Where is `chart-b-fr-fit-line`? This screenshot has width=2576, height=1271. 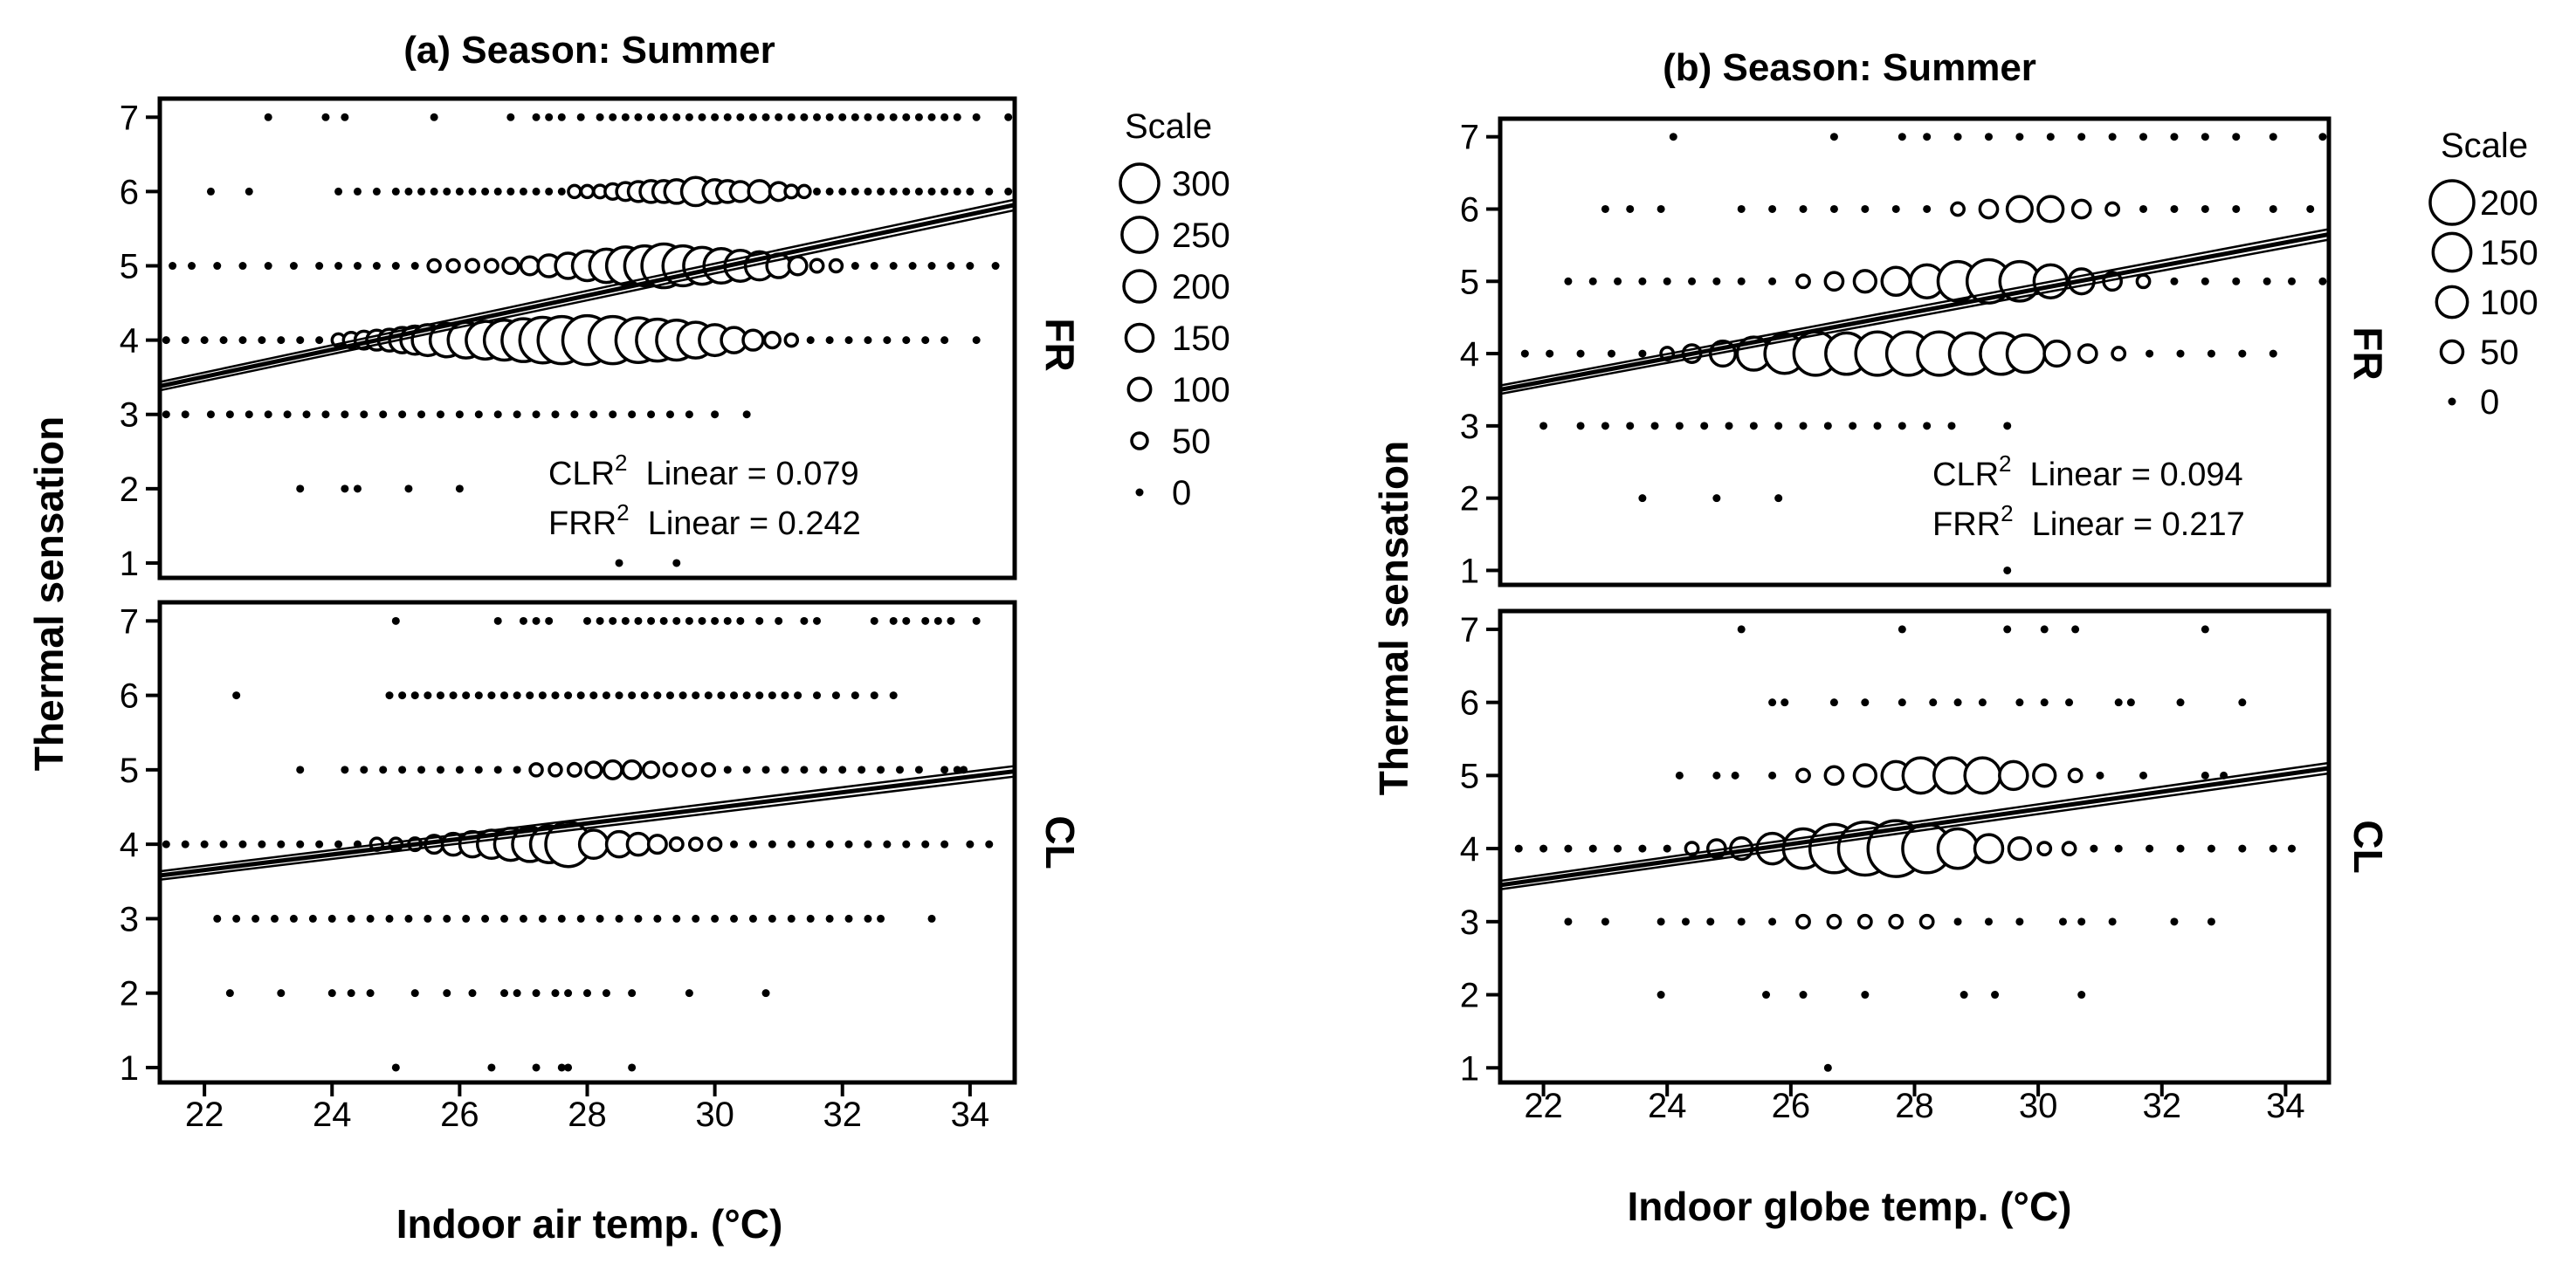
chart-b-fr-fit-line is located at coordinates (1914, 307).